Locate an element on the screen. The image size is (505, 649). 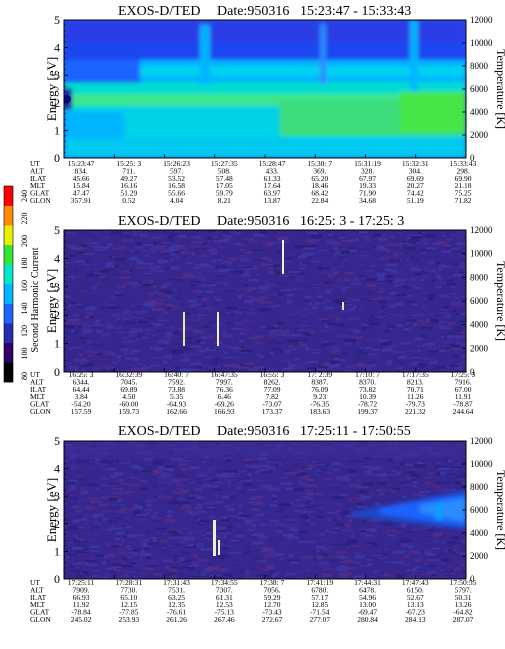
table-cell: 71.82 is located at coordinates (463, 200).